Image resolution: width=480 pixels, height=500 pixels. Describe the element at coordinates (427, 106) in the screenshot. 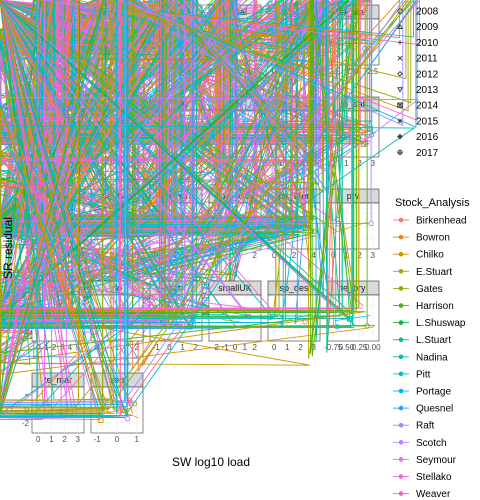

I see `year-legend-label: 2014` at that location.